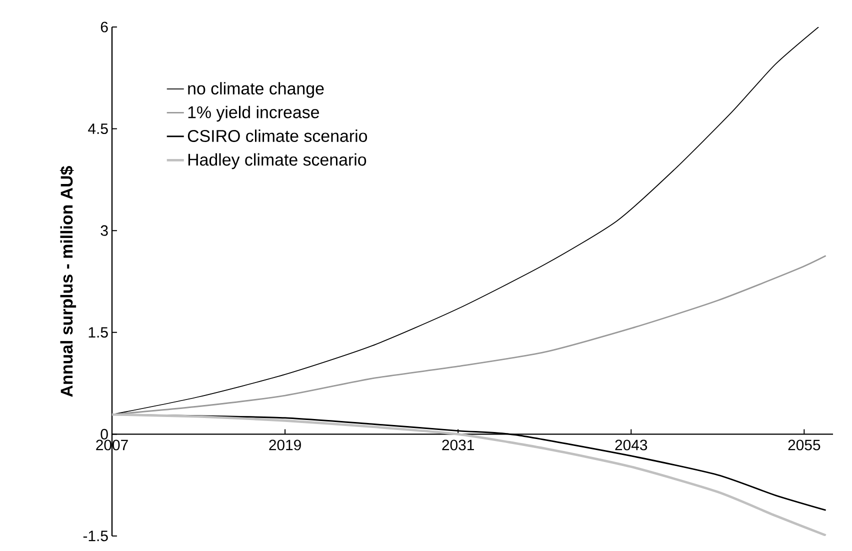 The image size is (852, 551). I want to click on y-tick-label: 4.5, so click(98, 129).